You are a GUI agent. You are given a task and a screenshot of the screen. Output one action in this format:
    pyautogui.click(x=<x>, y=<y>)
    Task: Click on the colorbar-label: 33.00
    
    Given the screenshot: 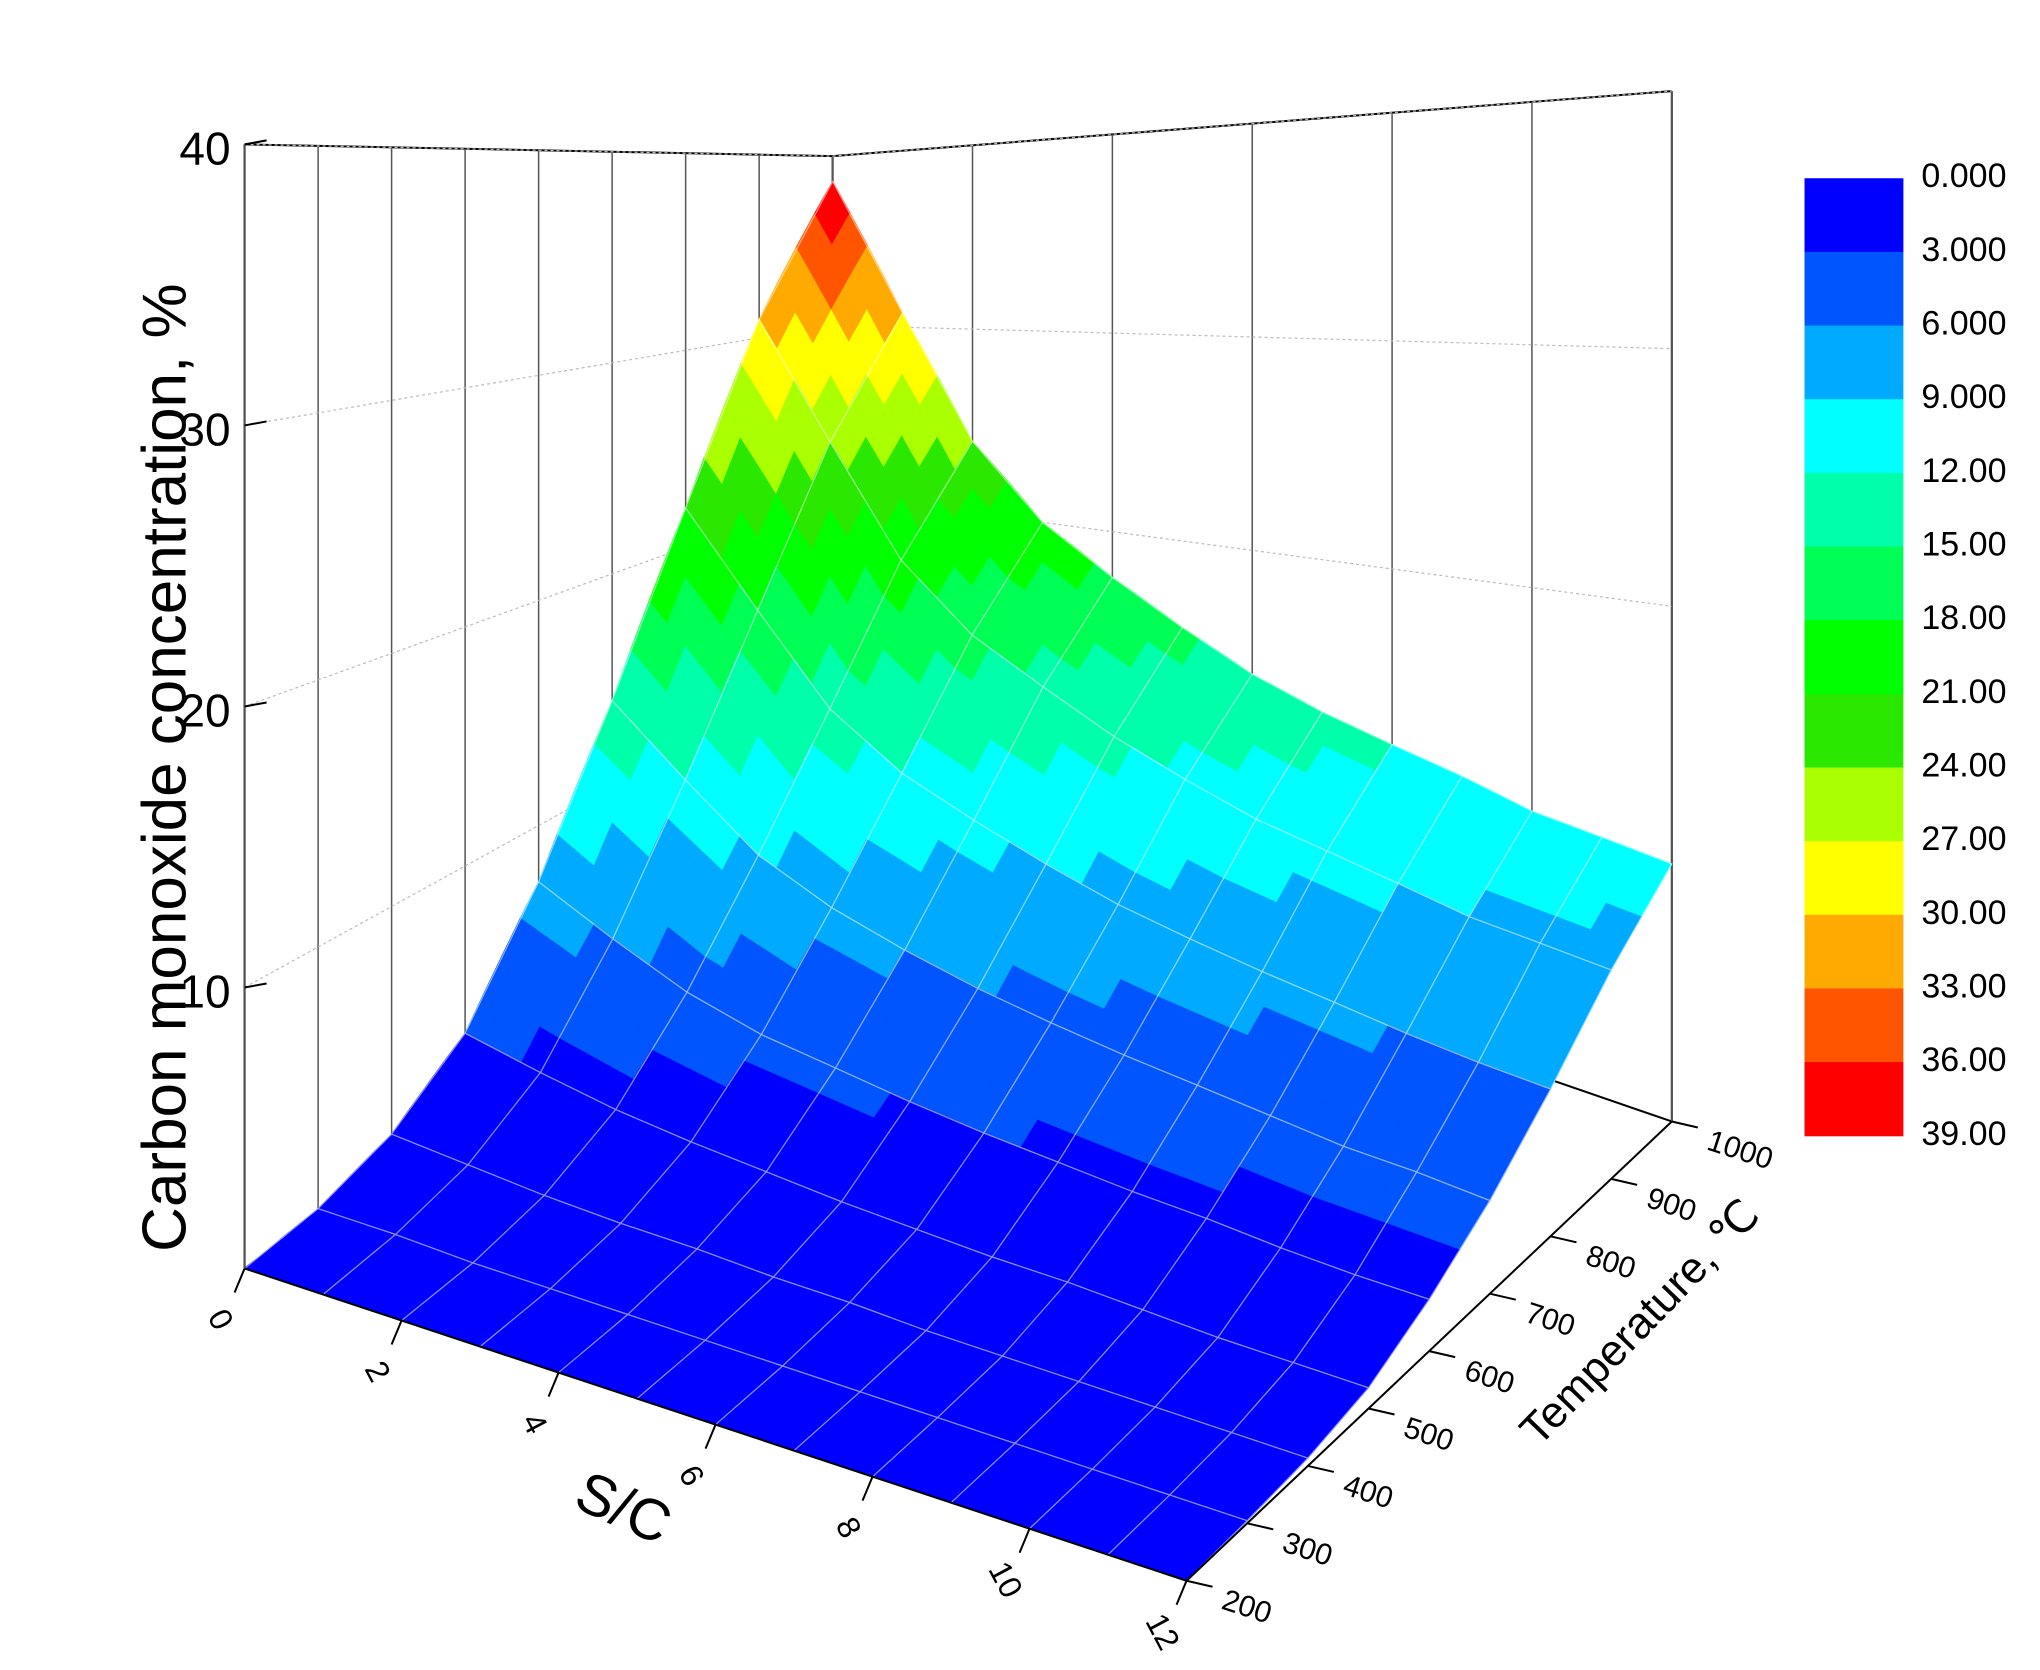 What is the action you would take?
    pyautogui.click(x=1963, y=986)
    